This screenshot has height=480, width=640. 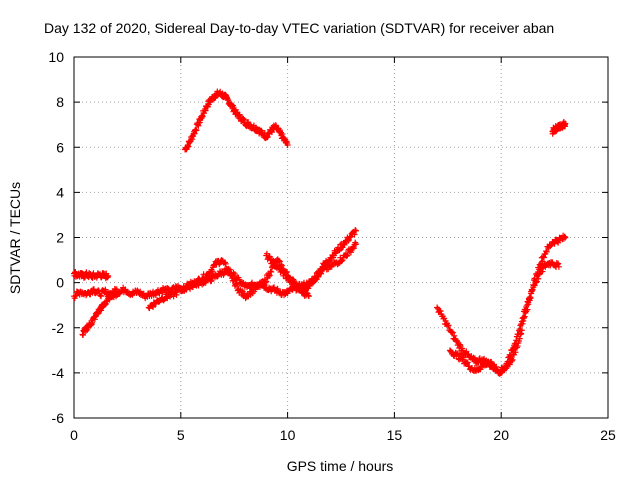 I want to click on y-tick-label: -4, so click(x=58, y=373).